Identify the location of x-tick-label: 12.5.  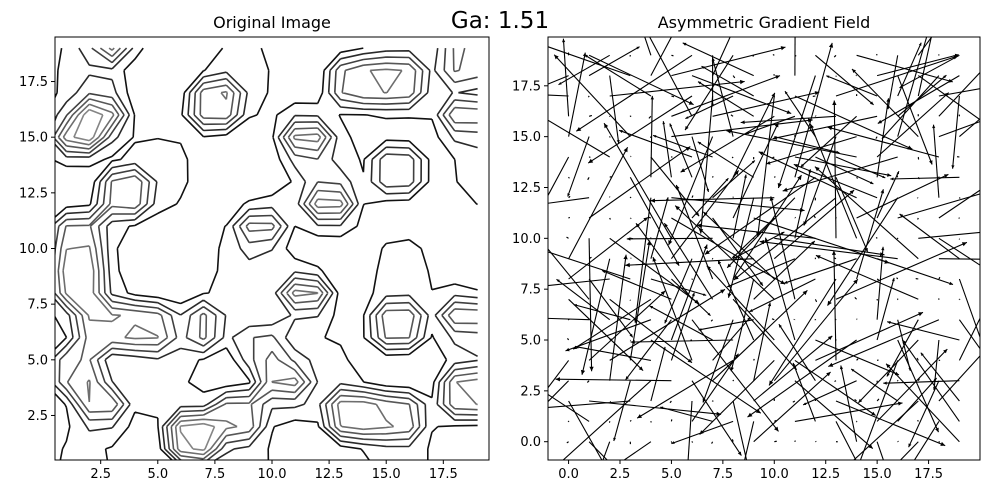
(329, 474).